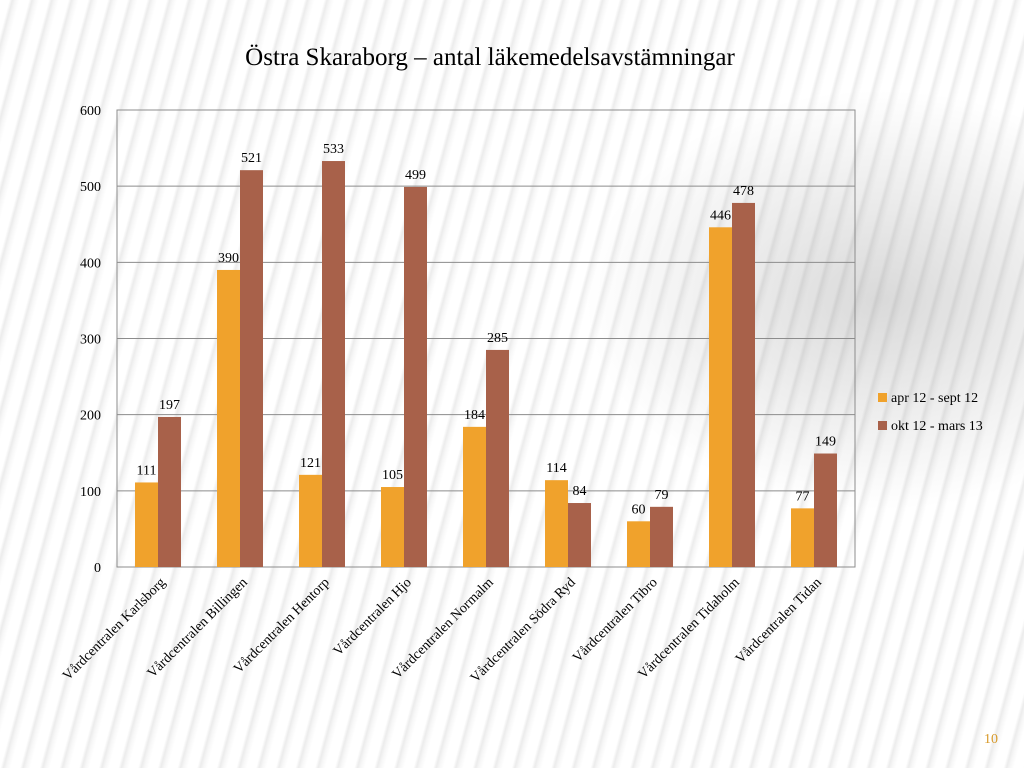  Describe the element at coordinates (310, 463) in the screenshot. I see `data-label: 121` at that location.